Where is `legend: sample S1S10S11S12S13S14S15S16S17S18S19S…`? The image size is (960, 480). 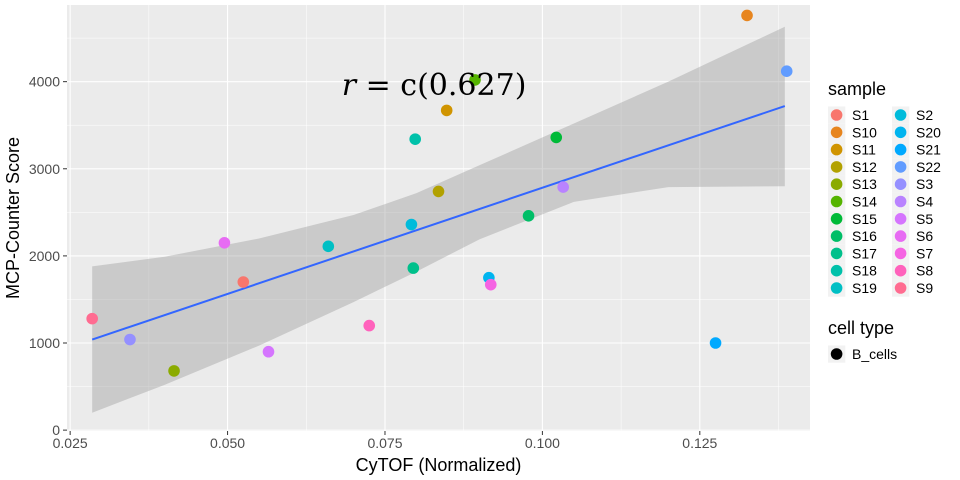 legend: sample S1S10S11S12S13S14S15S16S17S18S19S… is located at coordinates (884, 221).